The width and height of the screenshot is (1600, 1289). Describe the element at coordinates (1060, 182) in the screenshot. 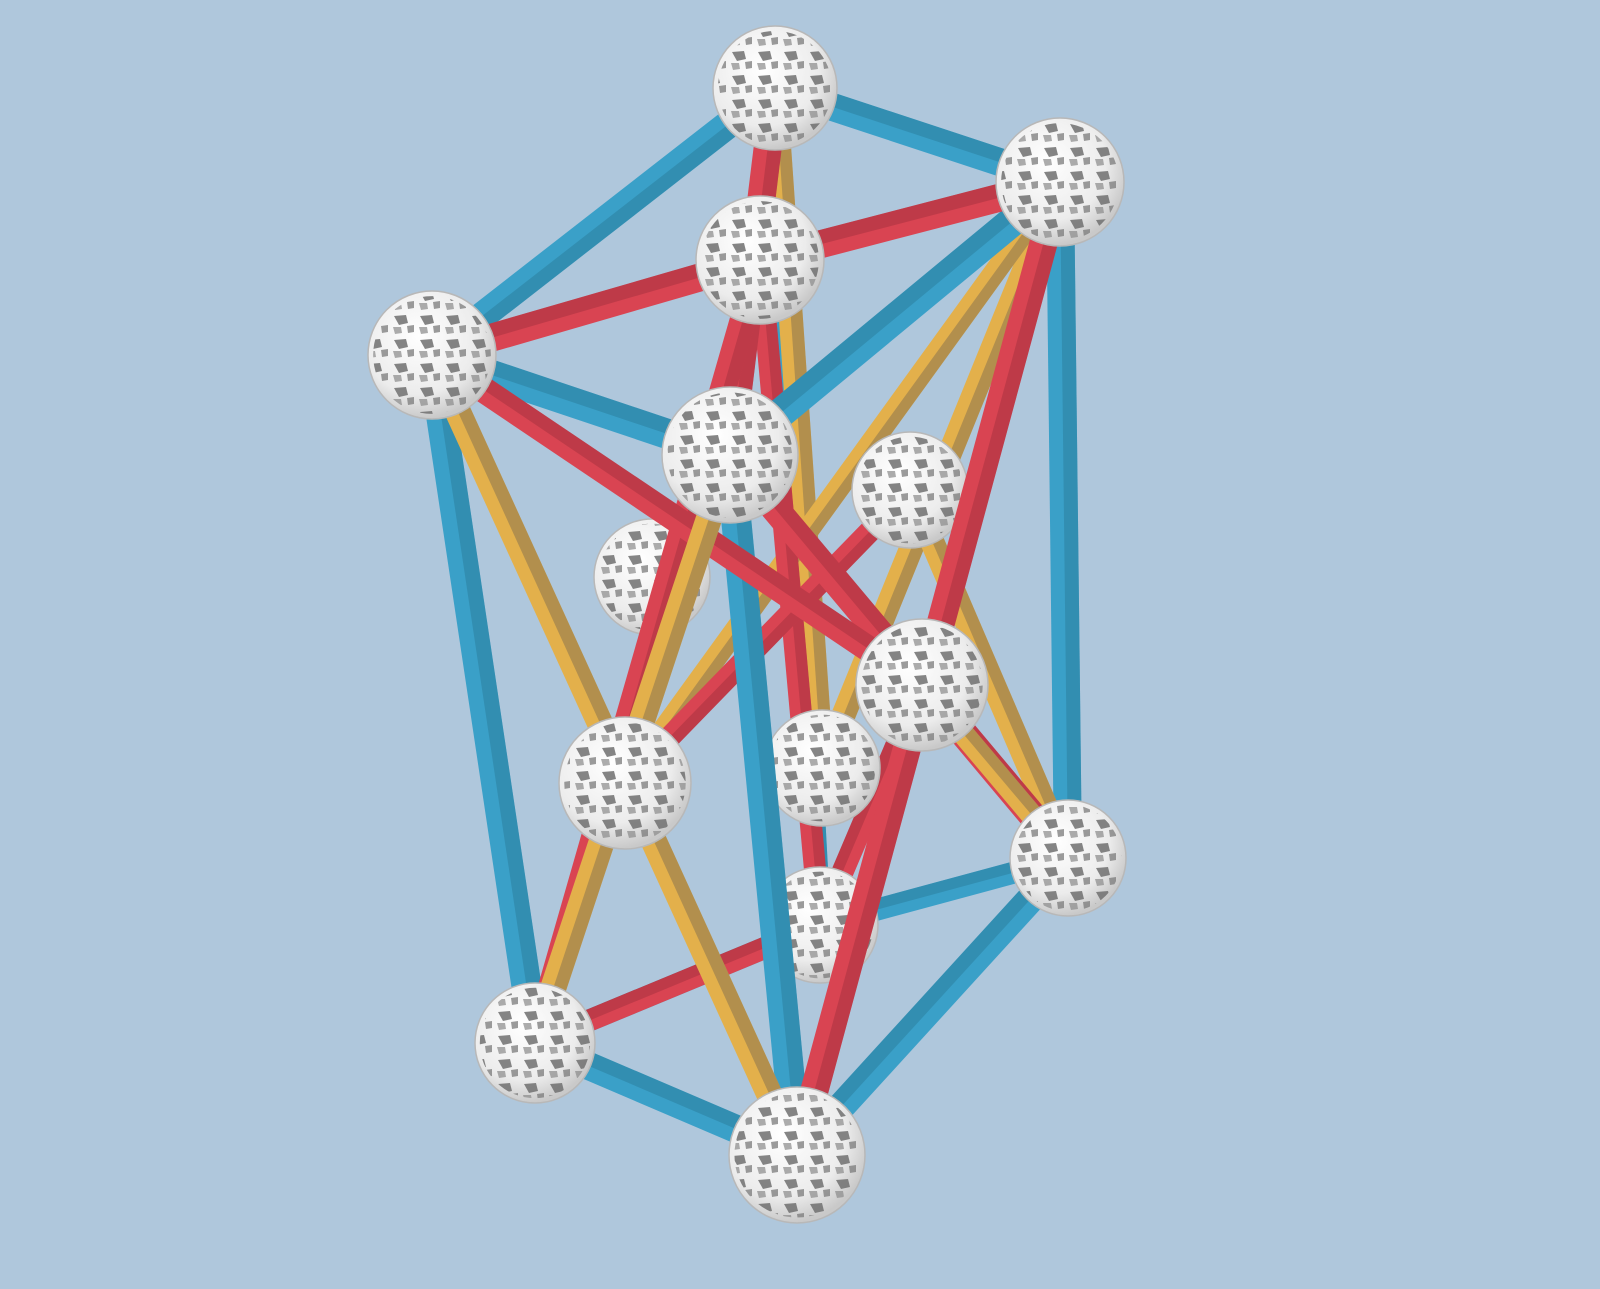

I see `connector-ball-T2` at that location.